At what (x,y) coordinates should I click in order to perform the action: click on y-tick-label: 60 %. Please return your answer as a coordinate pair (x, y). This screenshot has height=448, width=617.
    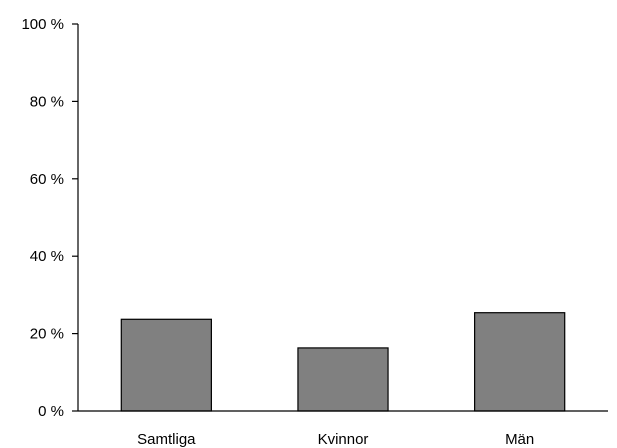
    Looking at the image, I should click on (47, 179).